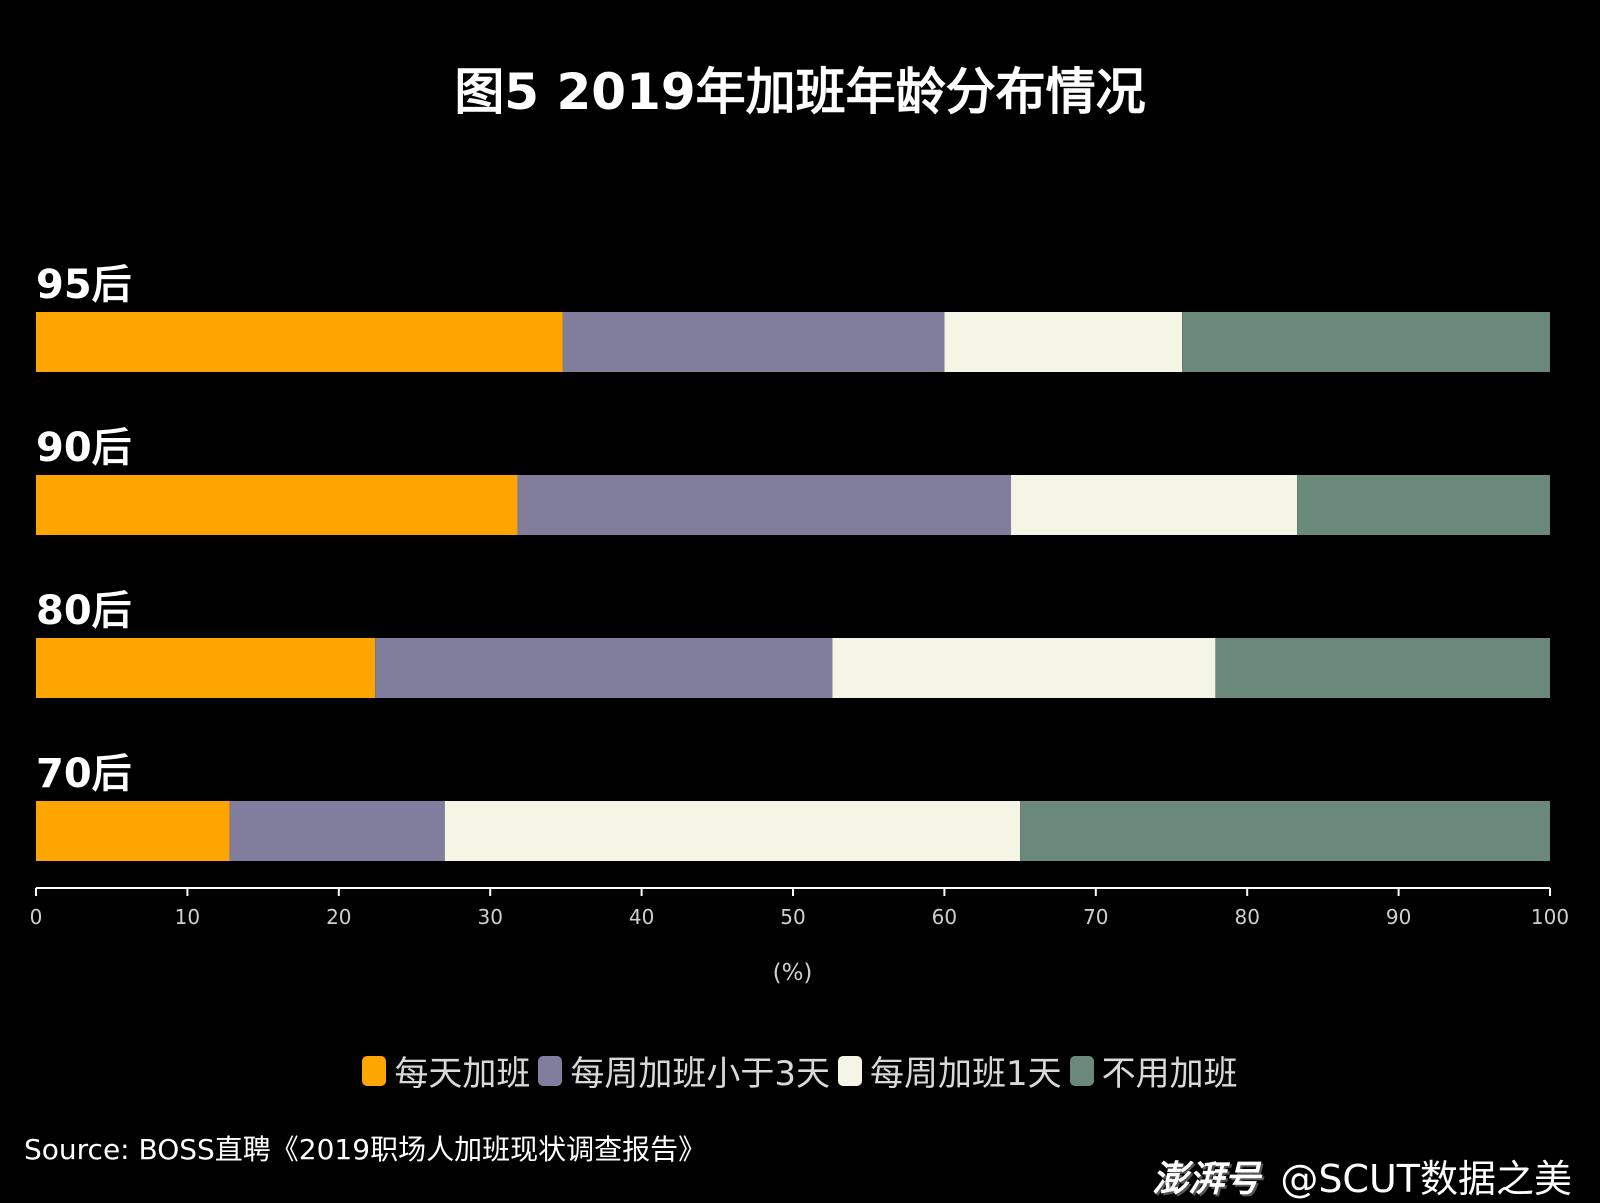  What do you see at coordinates (700, 1074) in the screenshot?
I see `legend-label: 每周加班小于3天` at bounding box center [700, 1074].